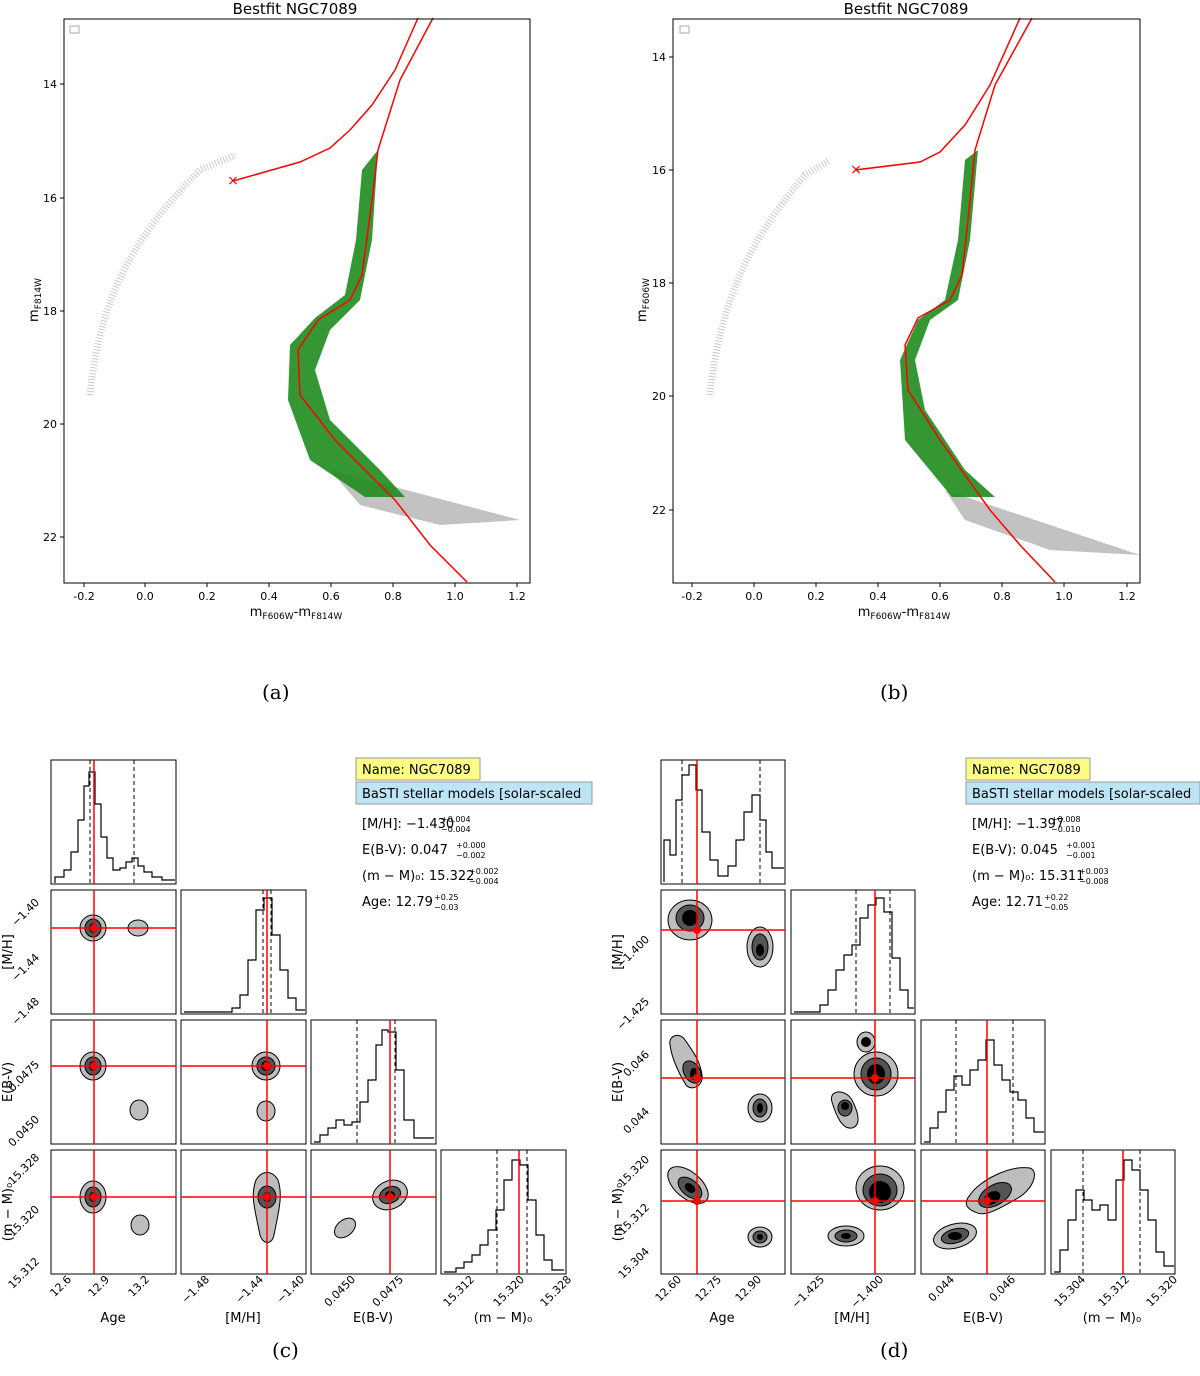 The width and height of the screenshot is (1200, 1376). What do you see at coordinates (1015, 850) in the screenshot?
I see `ebv-value: E(B-V): 0.045` at bounding box center [1015, 850].